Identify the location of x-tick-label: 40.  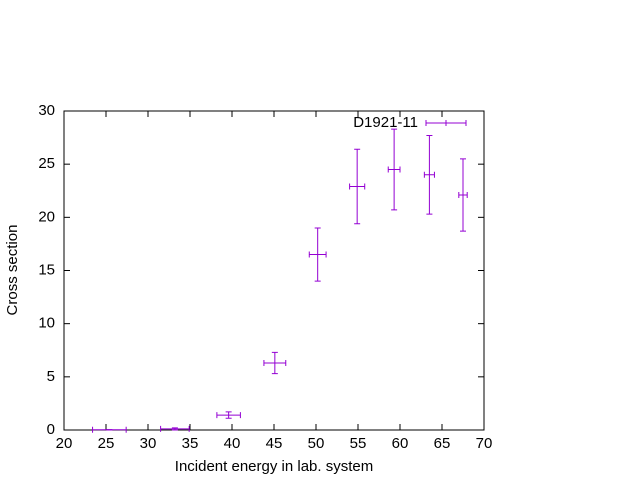
(232, 443).